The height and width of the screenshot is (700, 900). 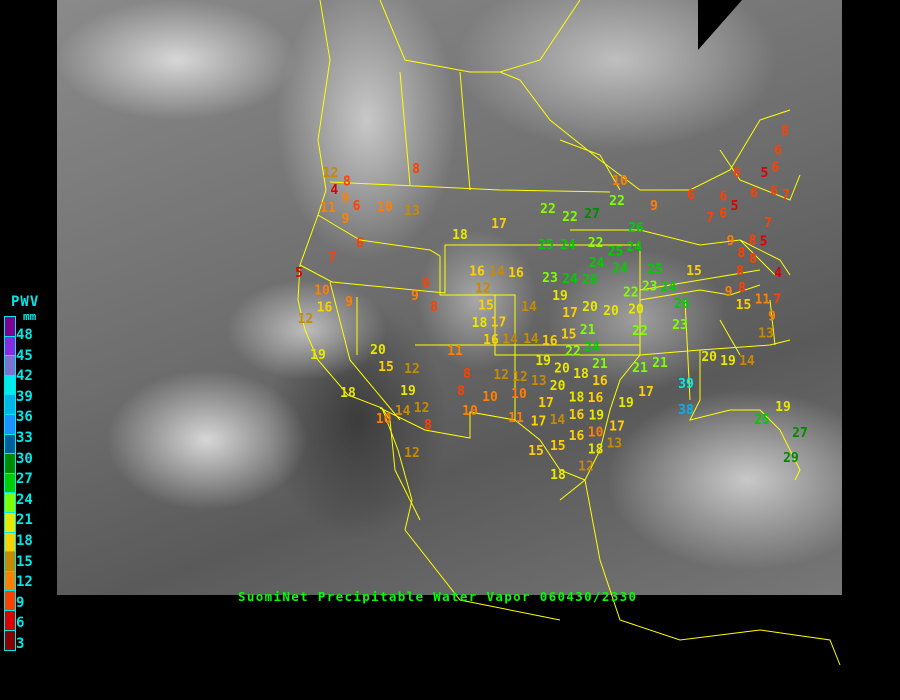 I want to click on scale-label: 9, so click(x=20, y=602).